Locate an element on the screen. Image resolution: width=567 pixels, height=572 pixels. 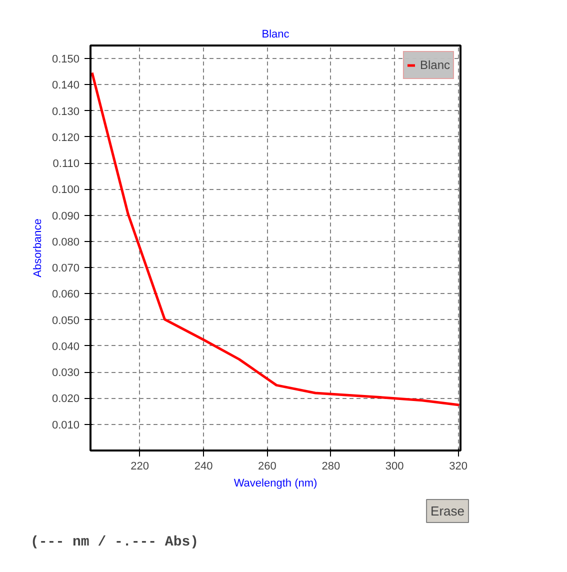
chart-title: Blanc is located at coordinates (276, 34).